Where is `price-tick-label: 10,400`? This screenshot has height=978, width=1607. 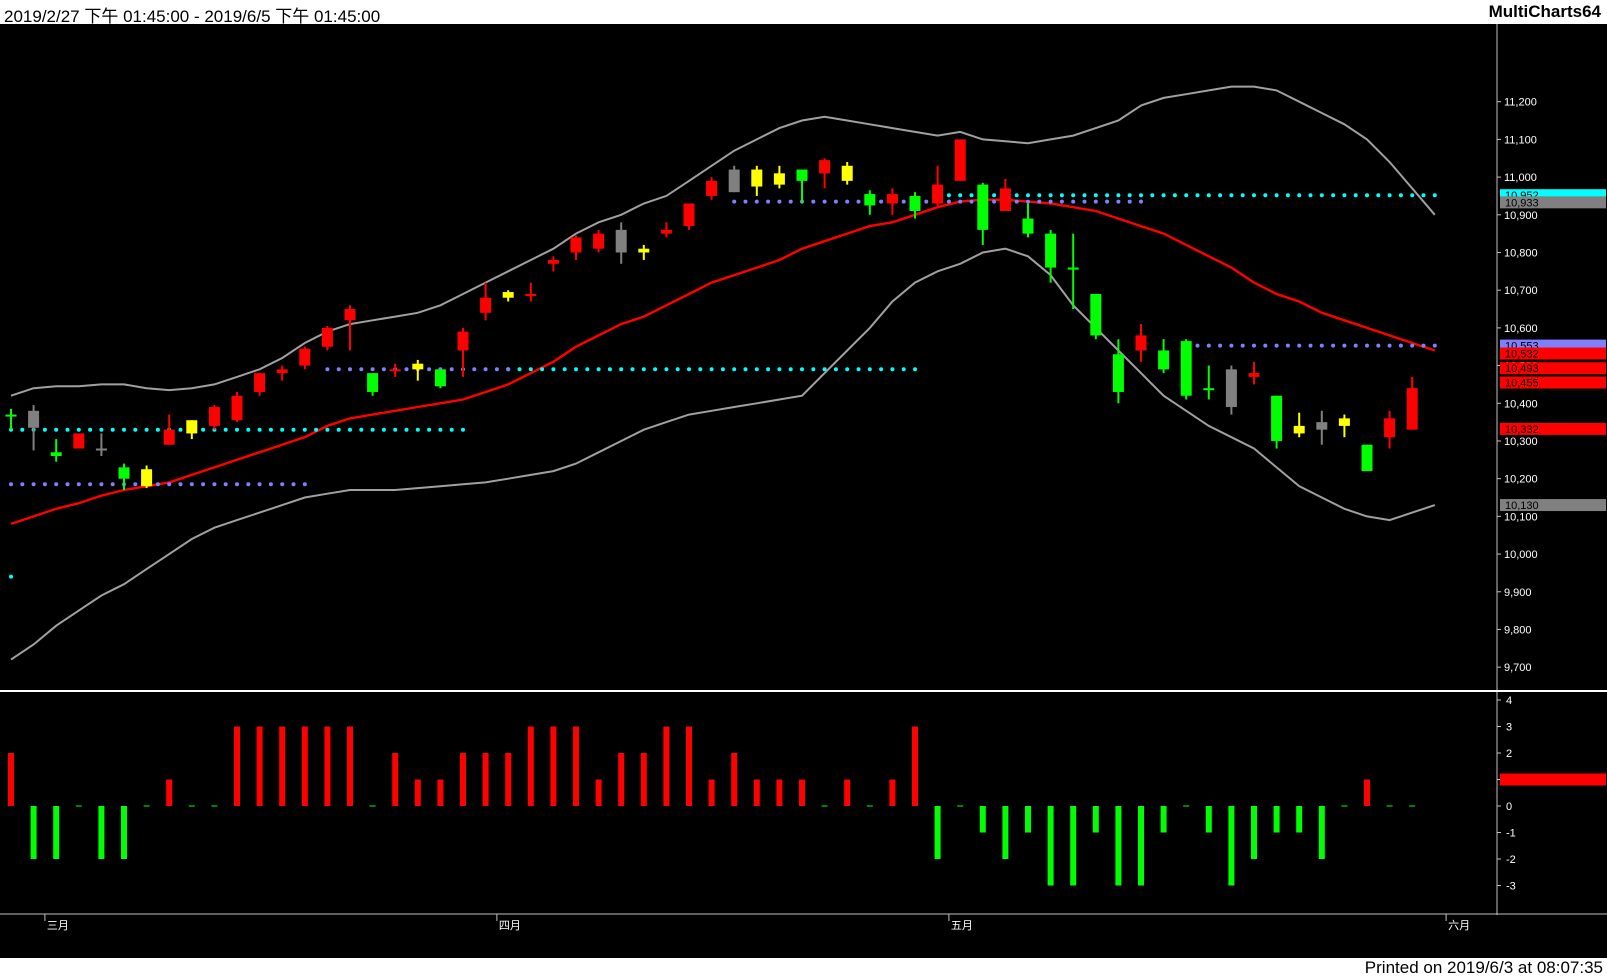 price-tick-label: 10,400 is located at coordinates (1521, 404).